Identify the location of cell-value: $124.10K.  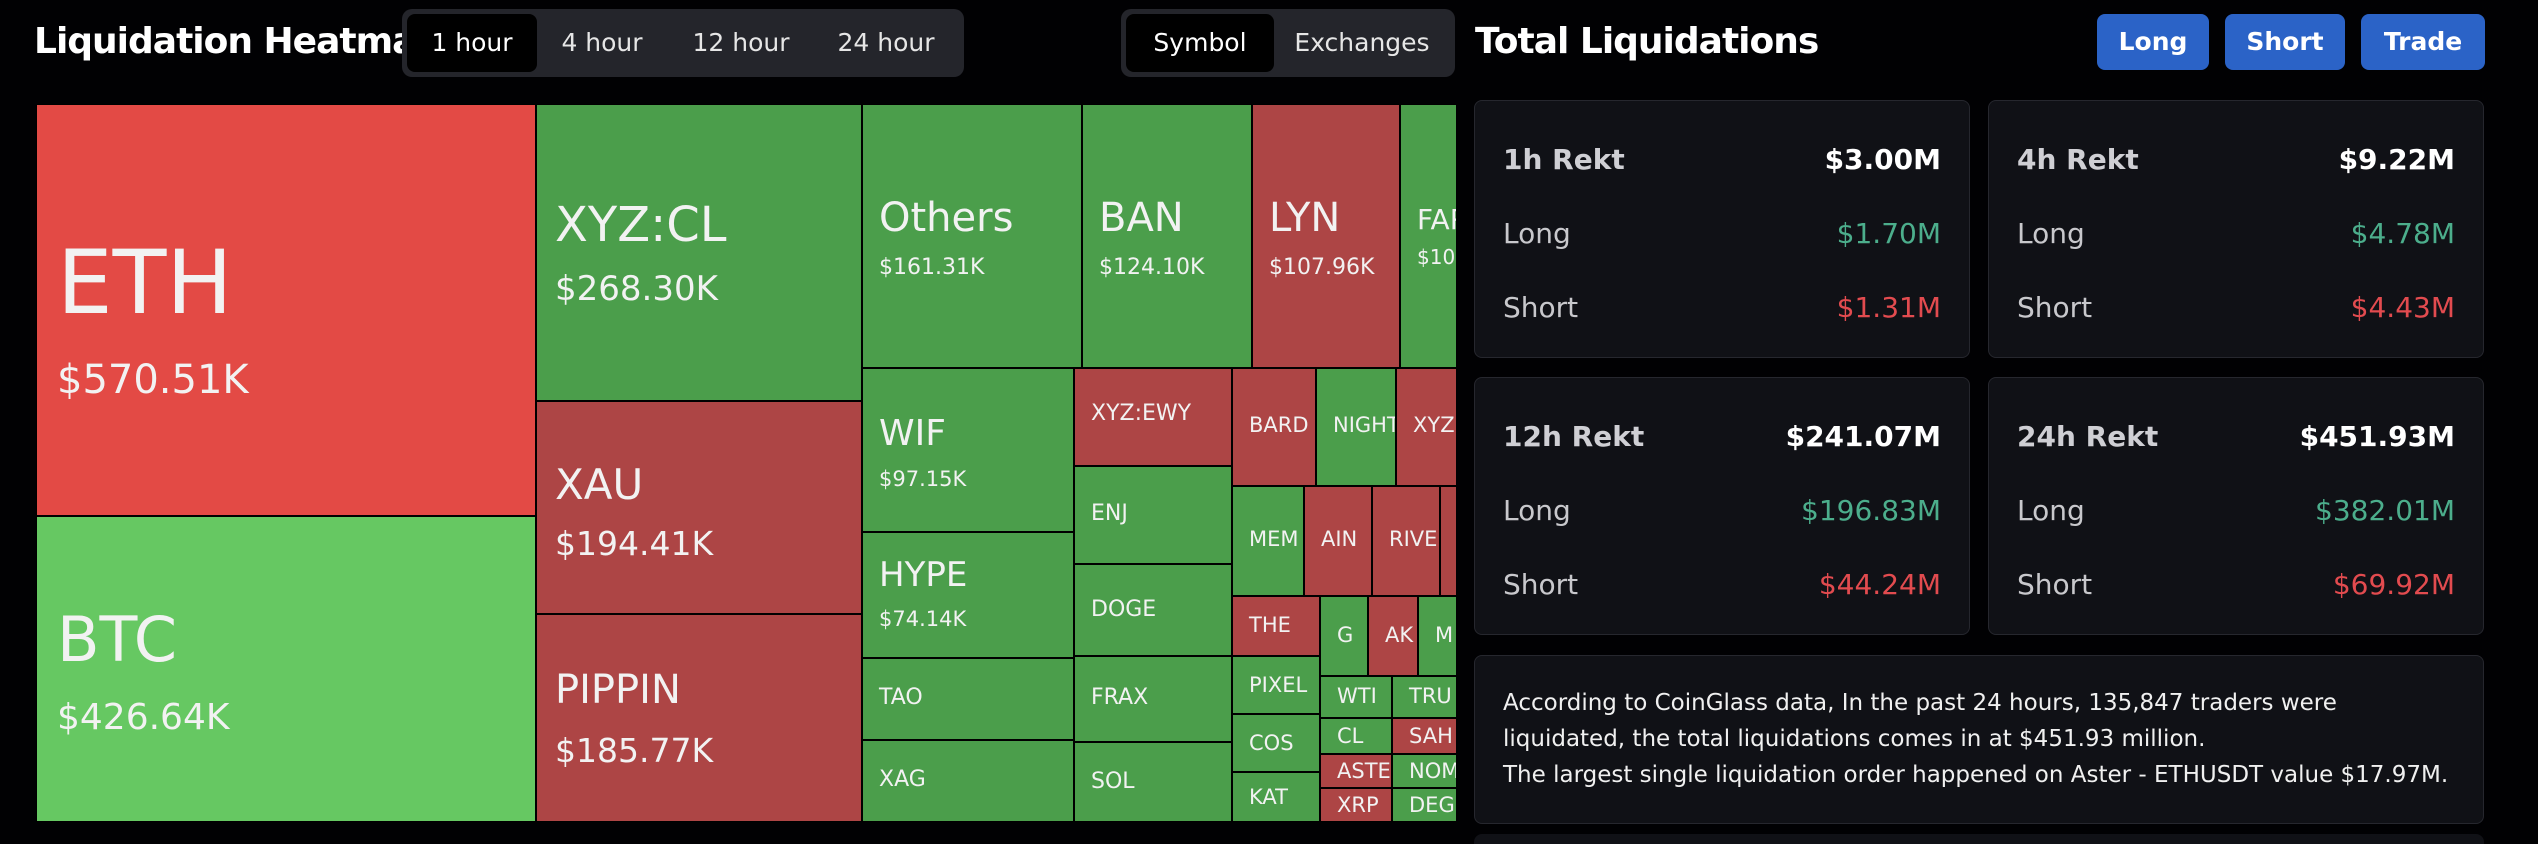
(1152, 267).